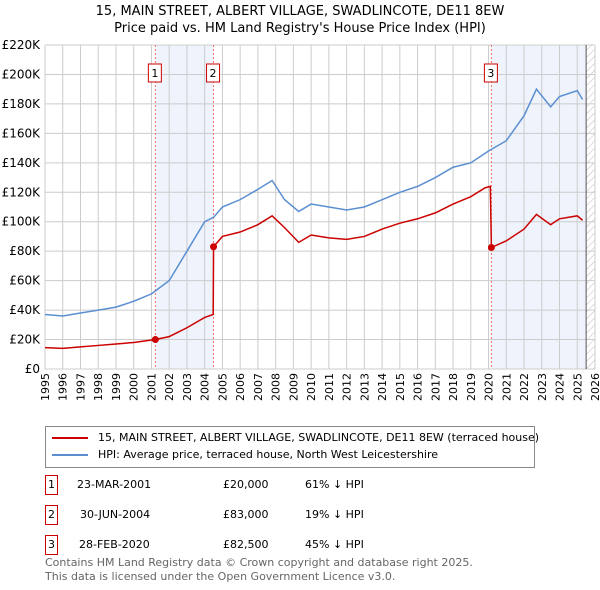 This screenshot has width=600, height=590. What do you see at coordinates (98, 387) in the screenshot?
I see `x-tick-label: 1998` at bounding box center [98, 387].